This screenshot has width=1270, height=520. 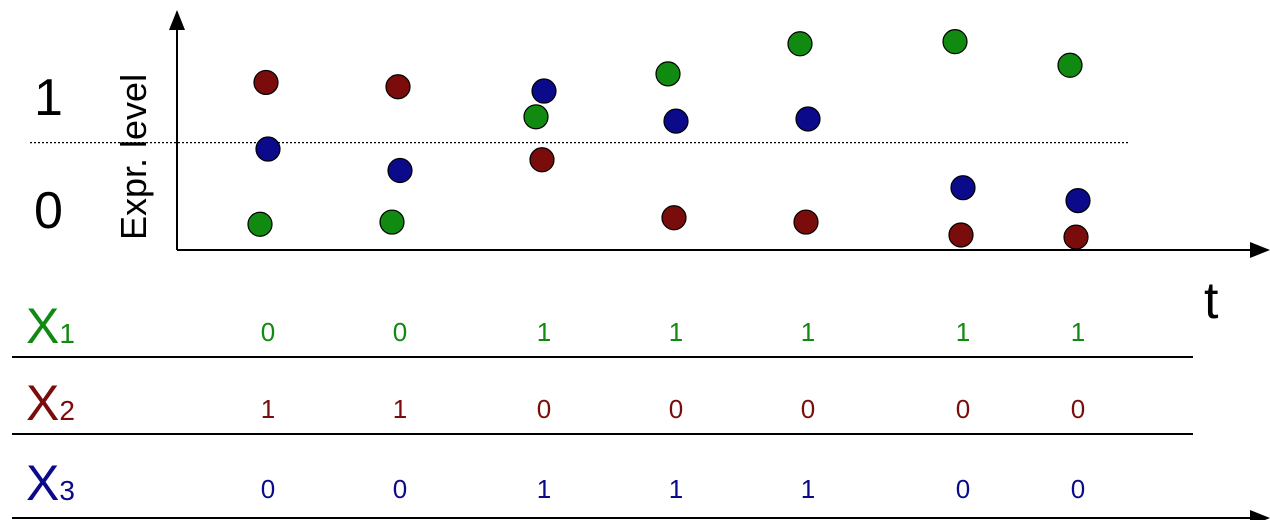 What do you see at coordinates (963, 489) in the screenshot?
I see `row-x3-value-6: 0` at bounding box center [963, 489].